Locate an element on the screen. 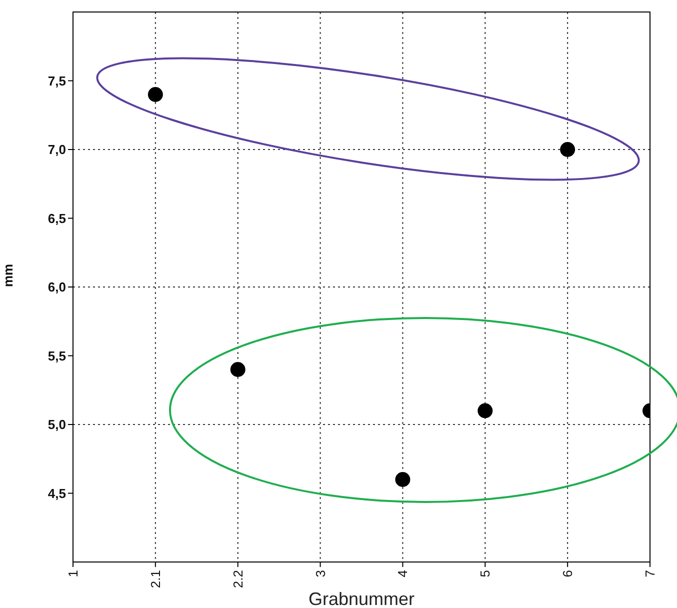 The width and height of the screenshot is (677, 608). x-tick-label: 4 is located at coordinates (402, 574).